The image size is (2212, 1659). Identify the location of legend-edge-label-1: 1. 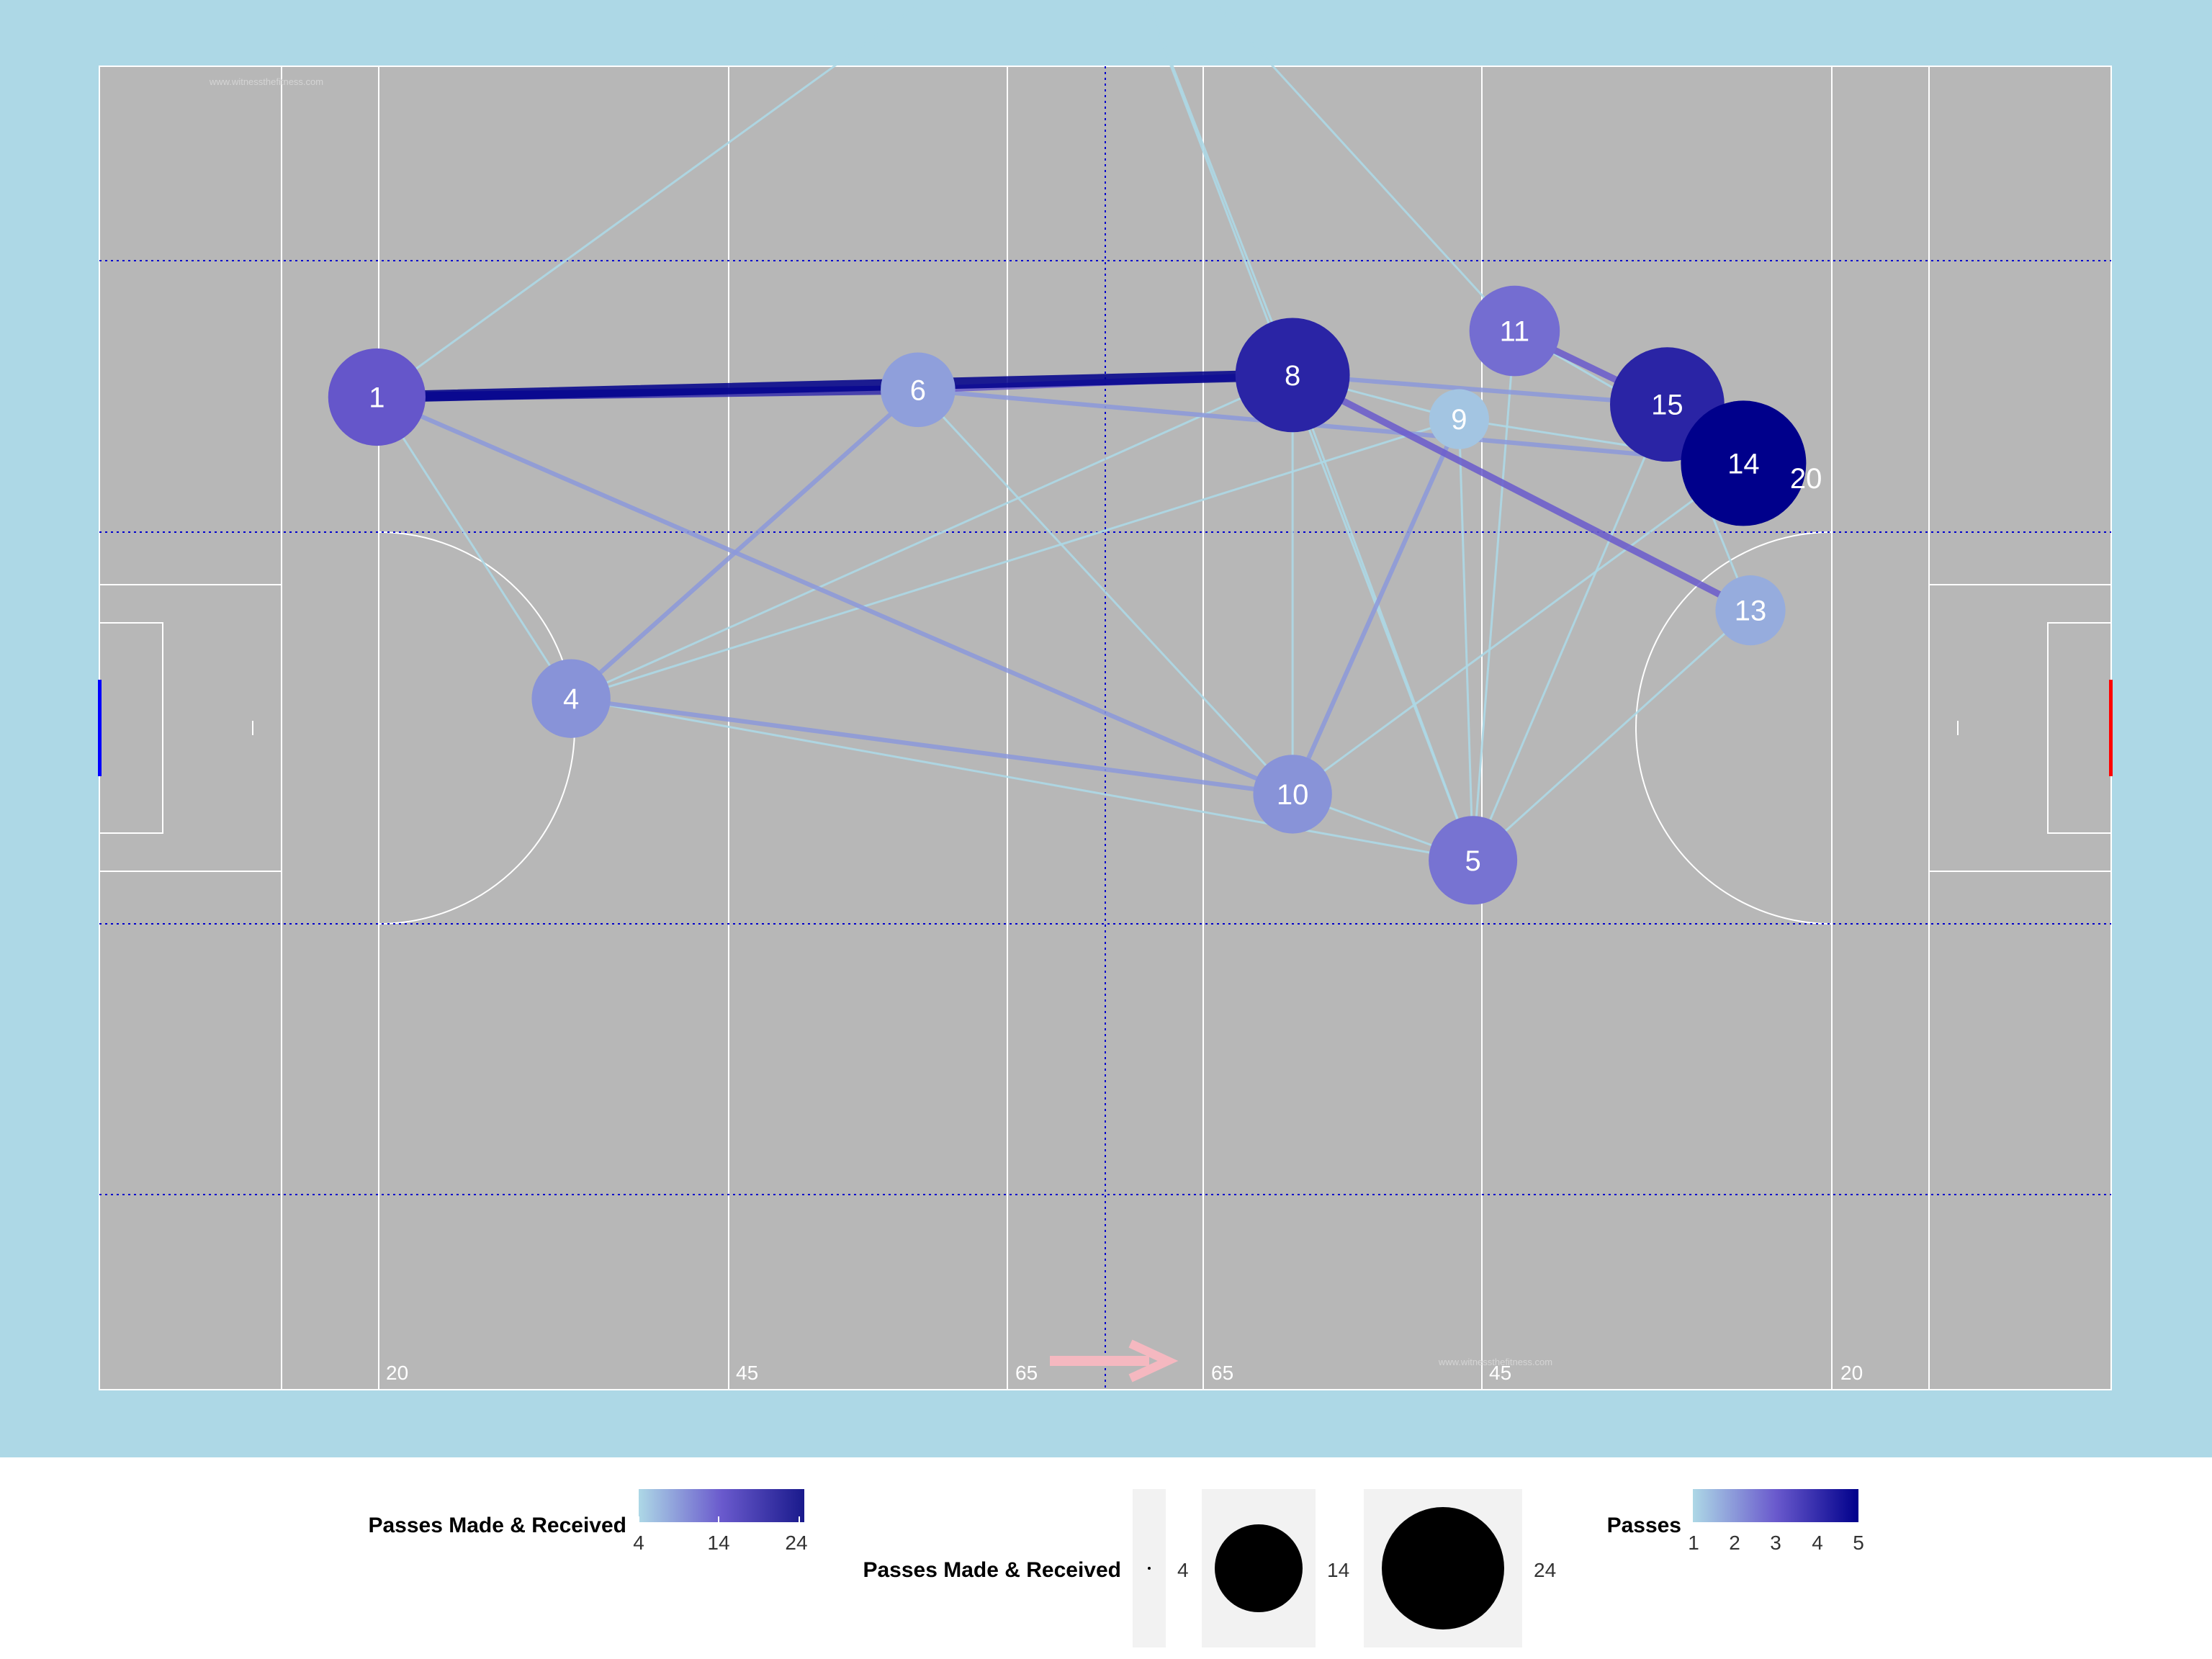
(1694, 1543).